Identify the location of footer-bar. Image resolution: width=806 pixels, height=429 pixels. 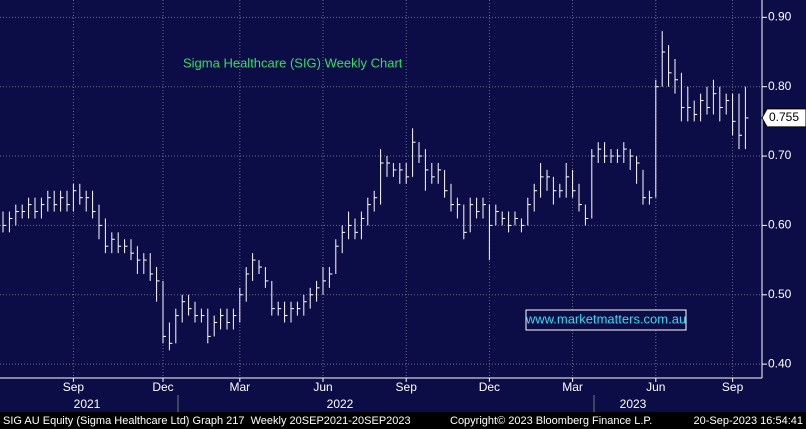
(403, 420).